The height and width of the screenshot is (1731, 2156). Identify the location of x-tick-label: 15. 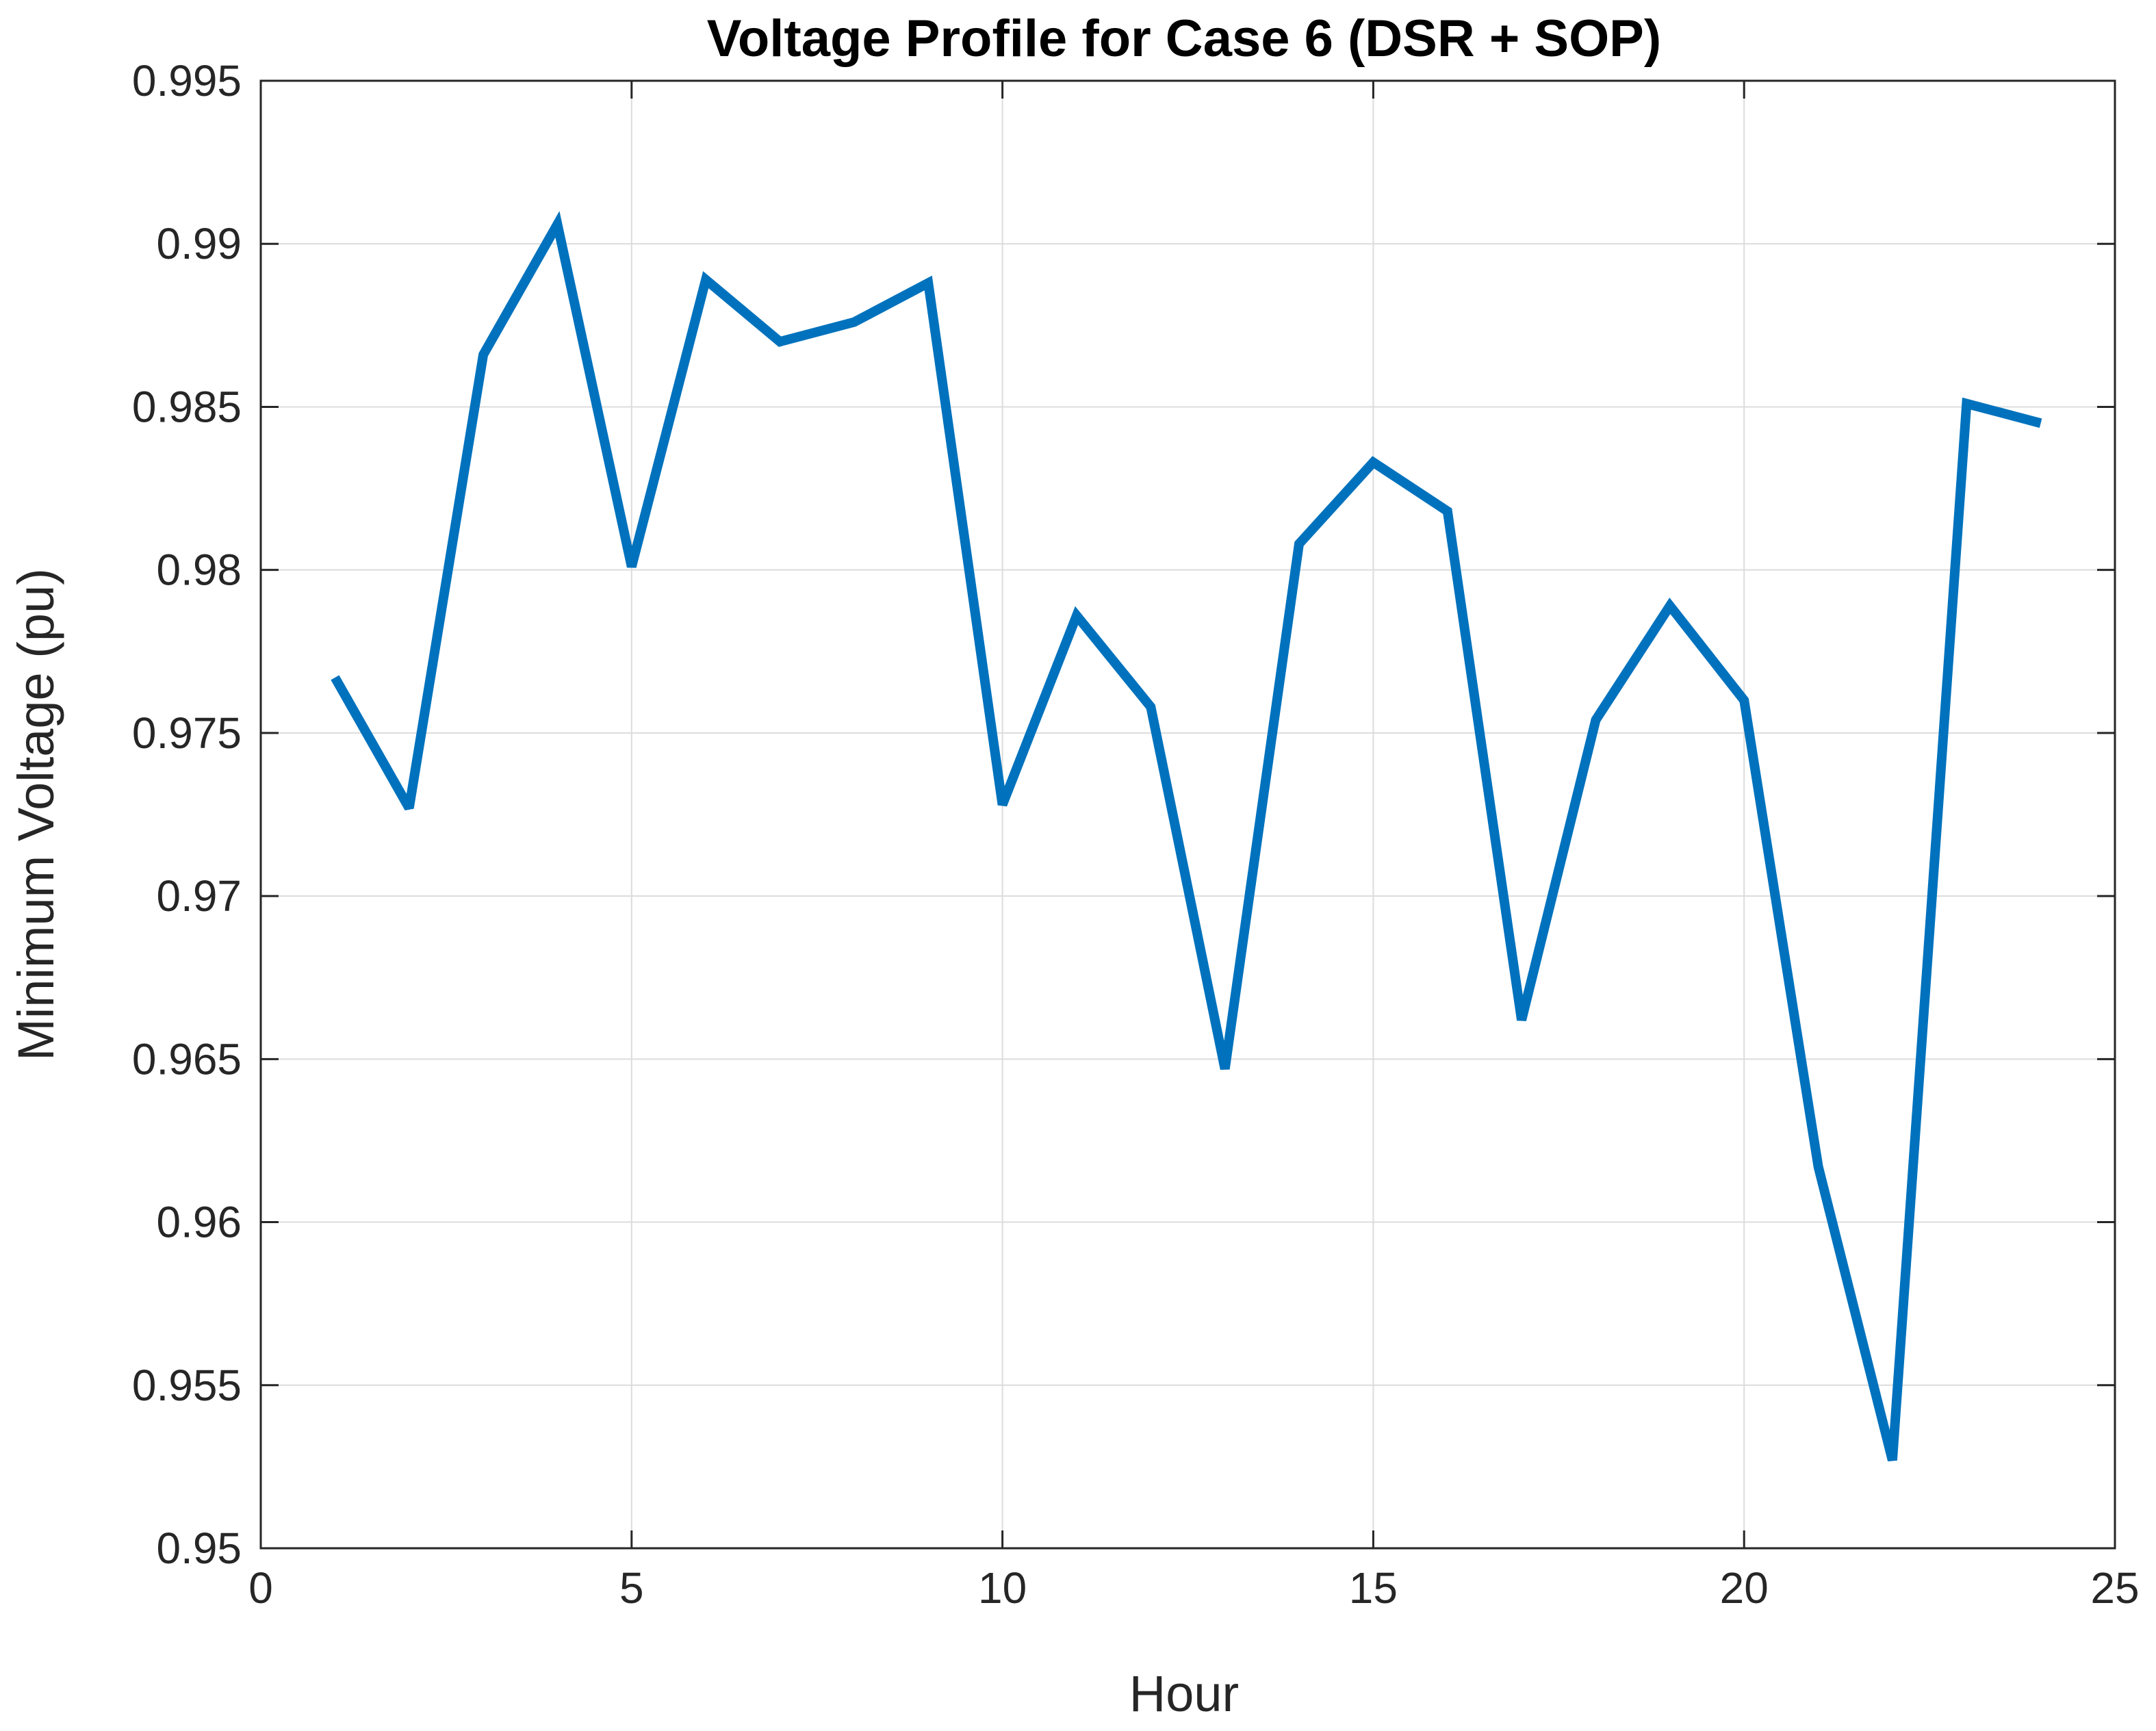
(1373, 1588).